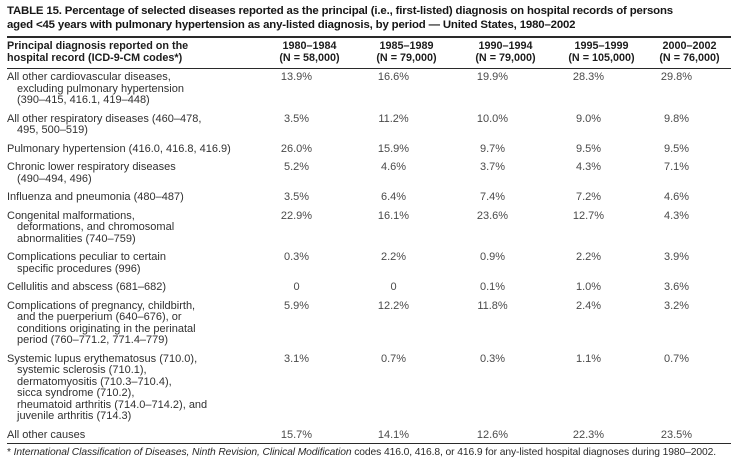  Describe the element at coordinates (106, 328) in the screenshot. I see `diagnosis-line: conditions originating in the perinatal` at that location.